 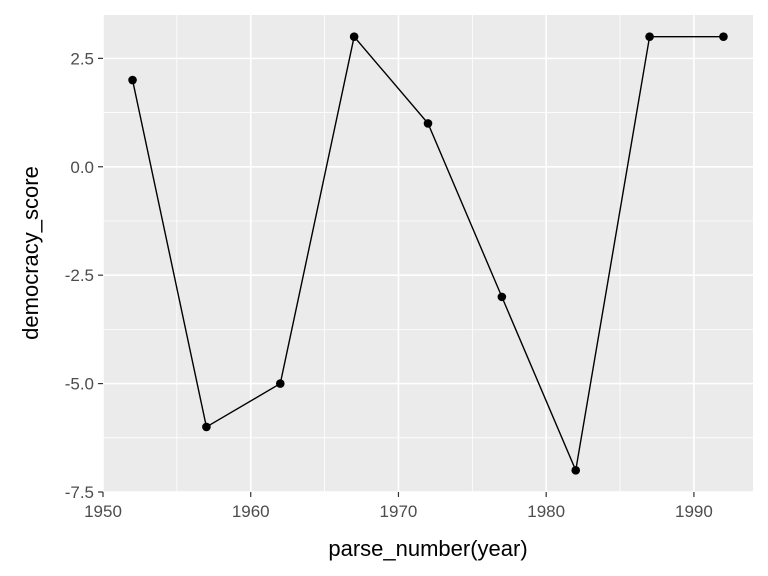 What do you see at coordinates (82, 58) in the screenshot?
I see `y-tick-label: 2.5` at bounding box center [82, 58].